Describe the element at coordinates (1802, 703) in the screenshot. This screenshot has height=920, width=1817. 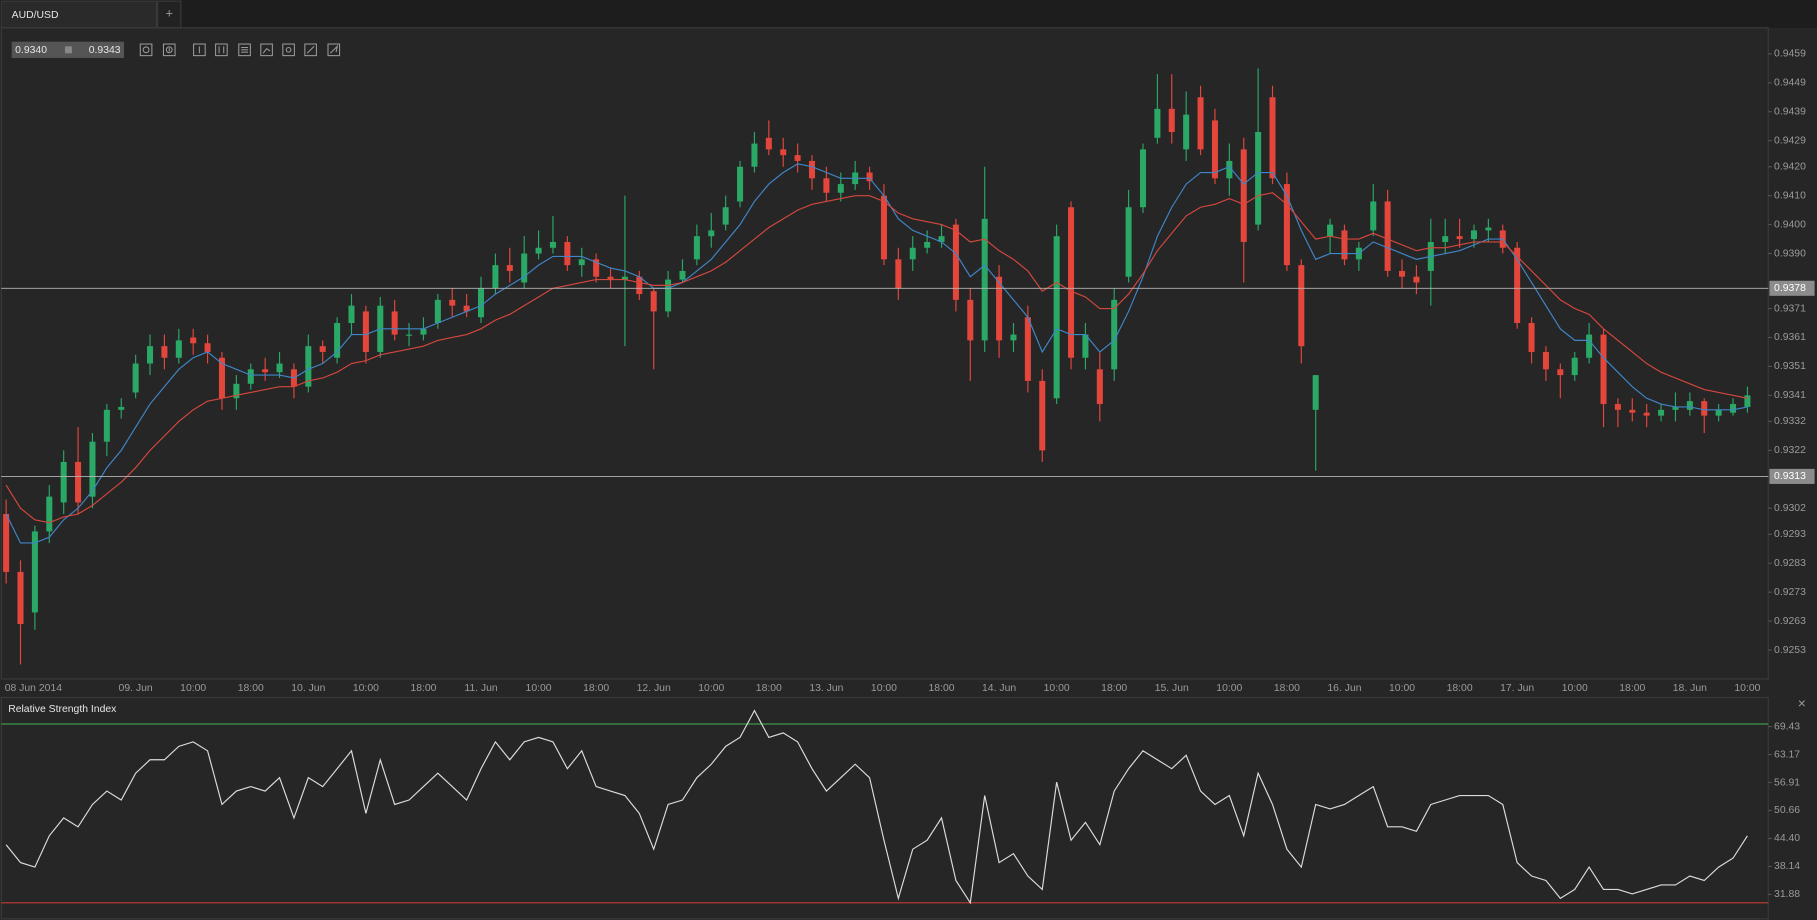
I see `close-indicator-button: ×` at that location.